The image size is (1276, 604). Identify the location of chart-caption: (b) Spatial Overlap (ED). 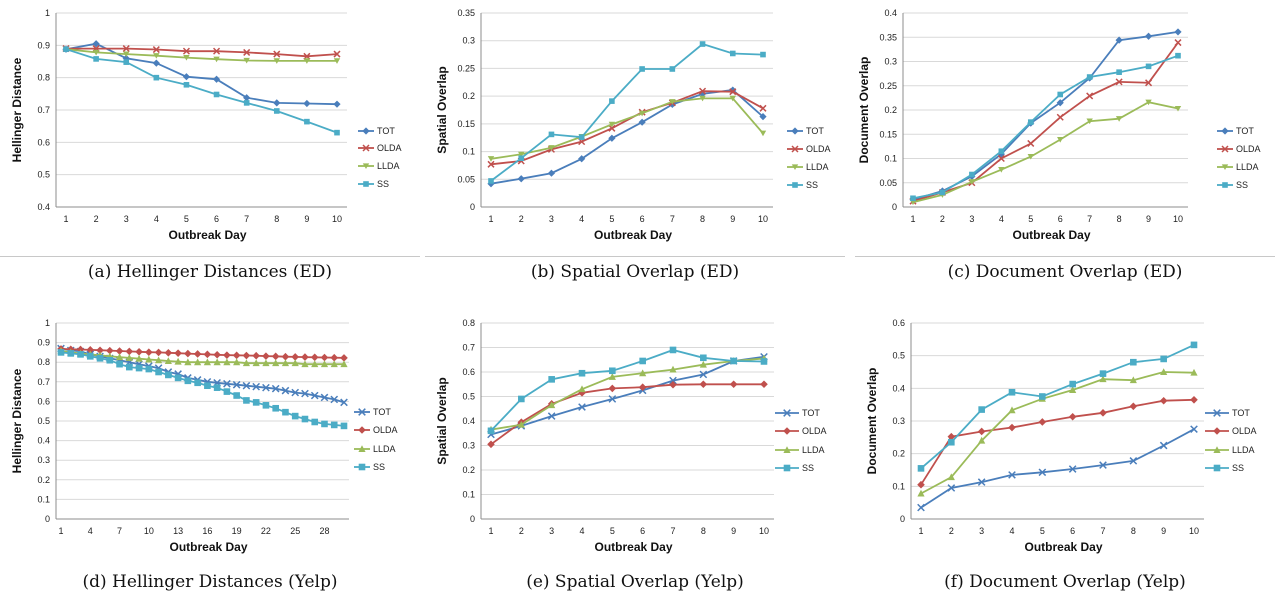
(635, 272).